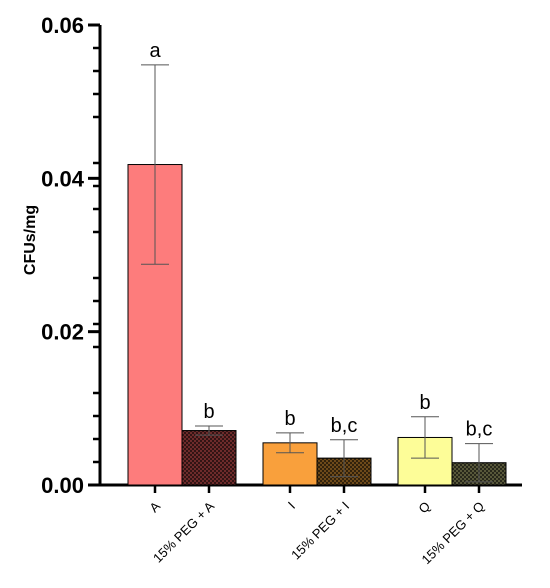 Image resolution: width=550 pixels, height=588 pixels. What do you see at coordinates (62, 332) in the screenshot?
I see `y-tick-label: 0.02` at bounding box center [62, 332].